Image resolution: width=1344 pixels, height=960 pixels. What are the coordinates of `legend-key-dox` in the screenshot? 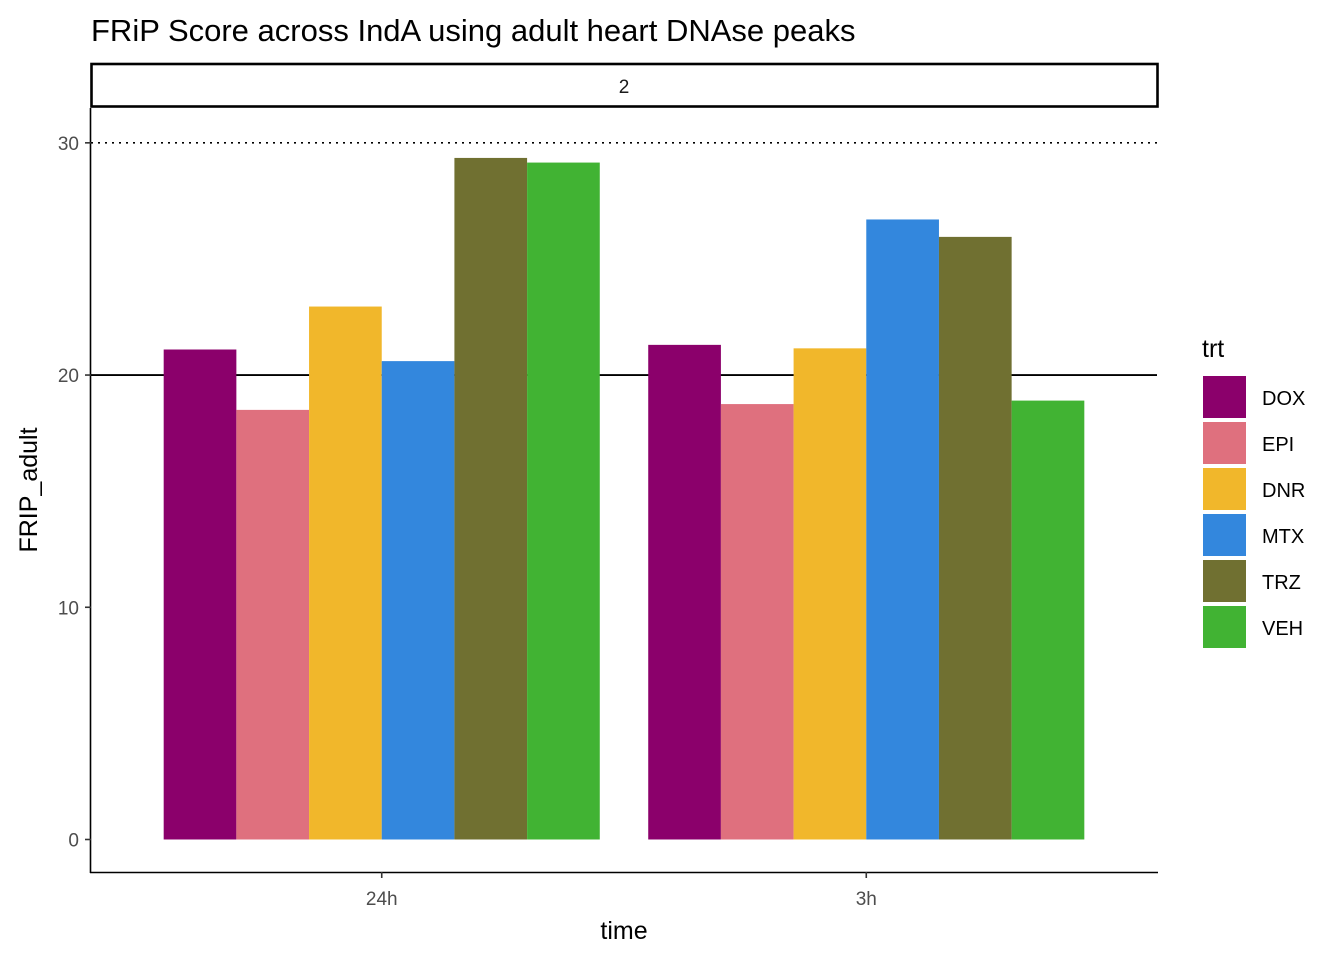 It's located at (1224, 397).